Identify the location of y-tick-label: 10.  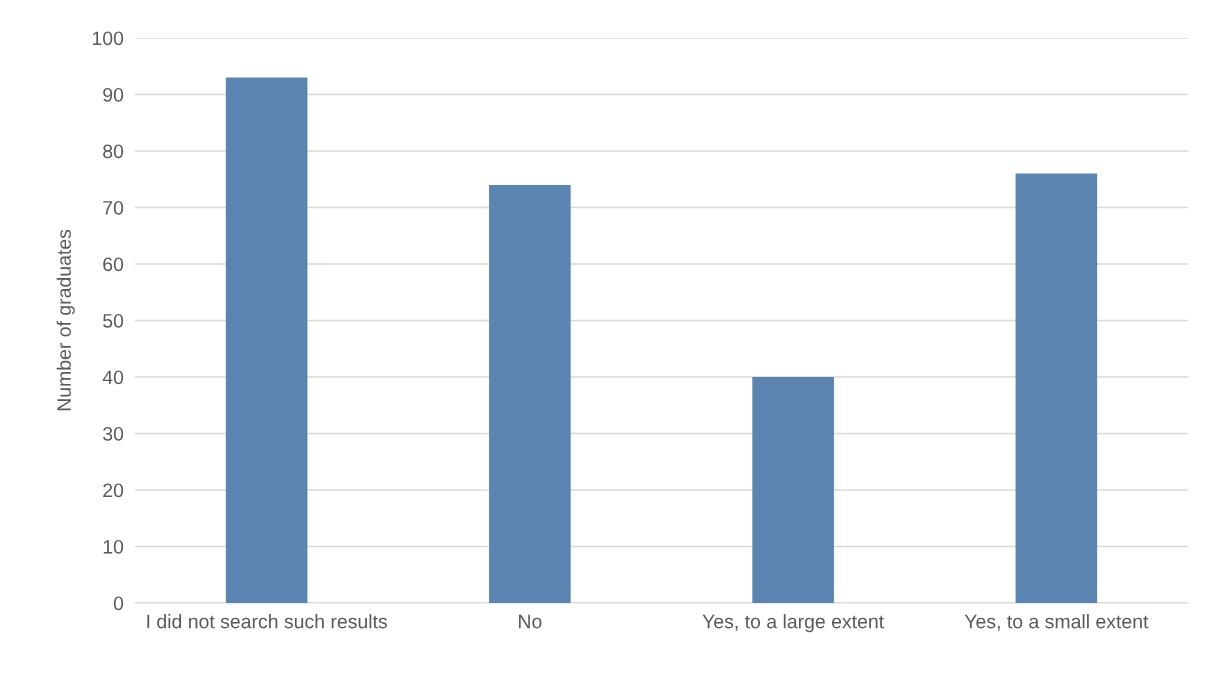
(113, 546).